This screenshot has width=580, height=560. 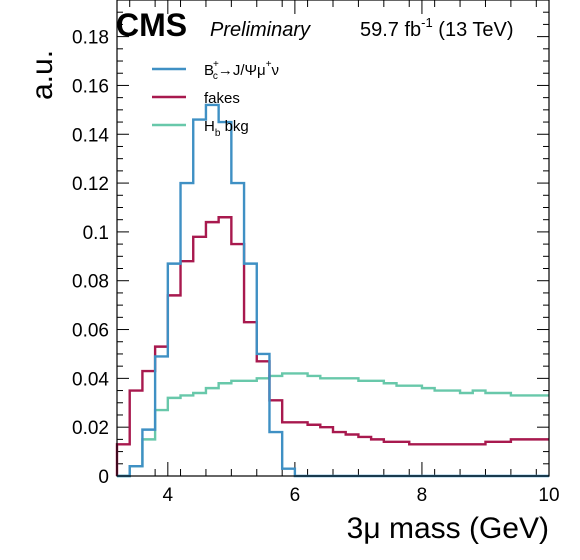 What do you see at coordinates (42, 75) in the screenshot?
I see `y-axis-title: a.u.` at bounding box center [42, 75].